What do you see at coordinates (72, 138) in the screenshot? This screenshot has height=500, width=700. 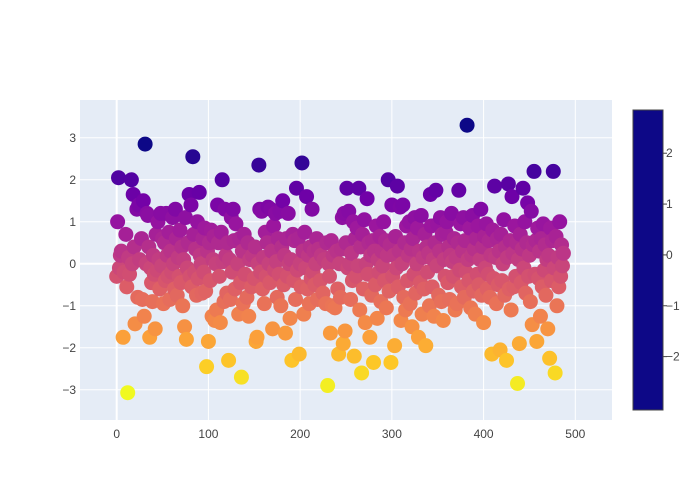 I see `y-tick-label: 3` at bounding box center [72, 138].